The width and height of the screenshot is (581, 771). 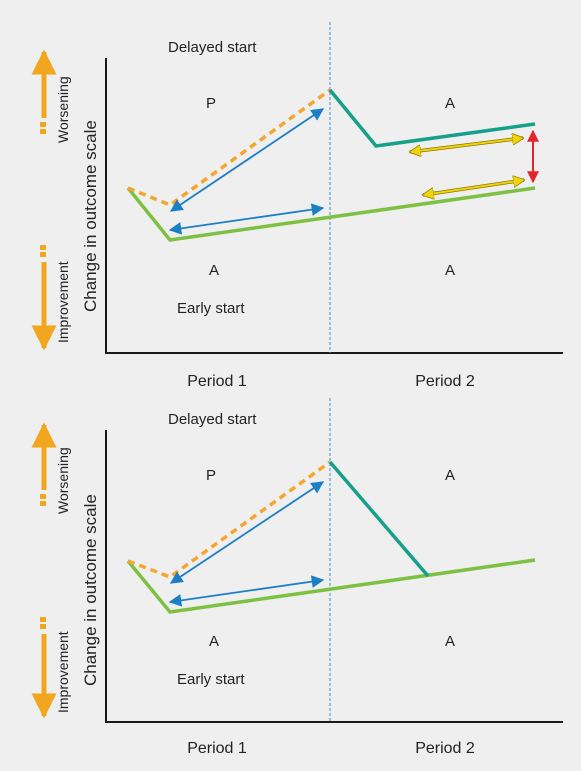 What do you see at coordinates (466, 145) in the screenshot?
I see `yellow-upper-arrow` at bounding box center [466, 145].